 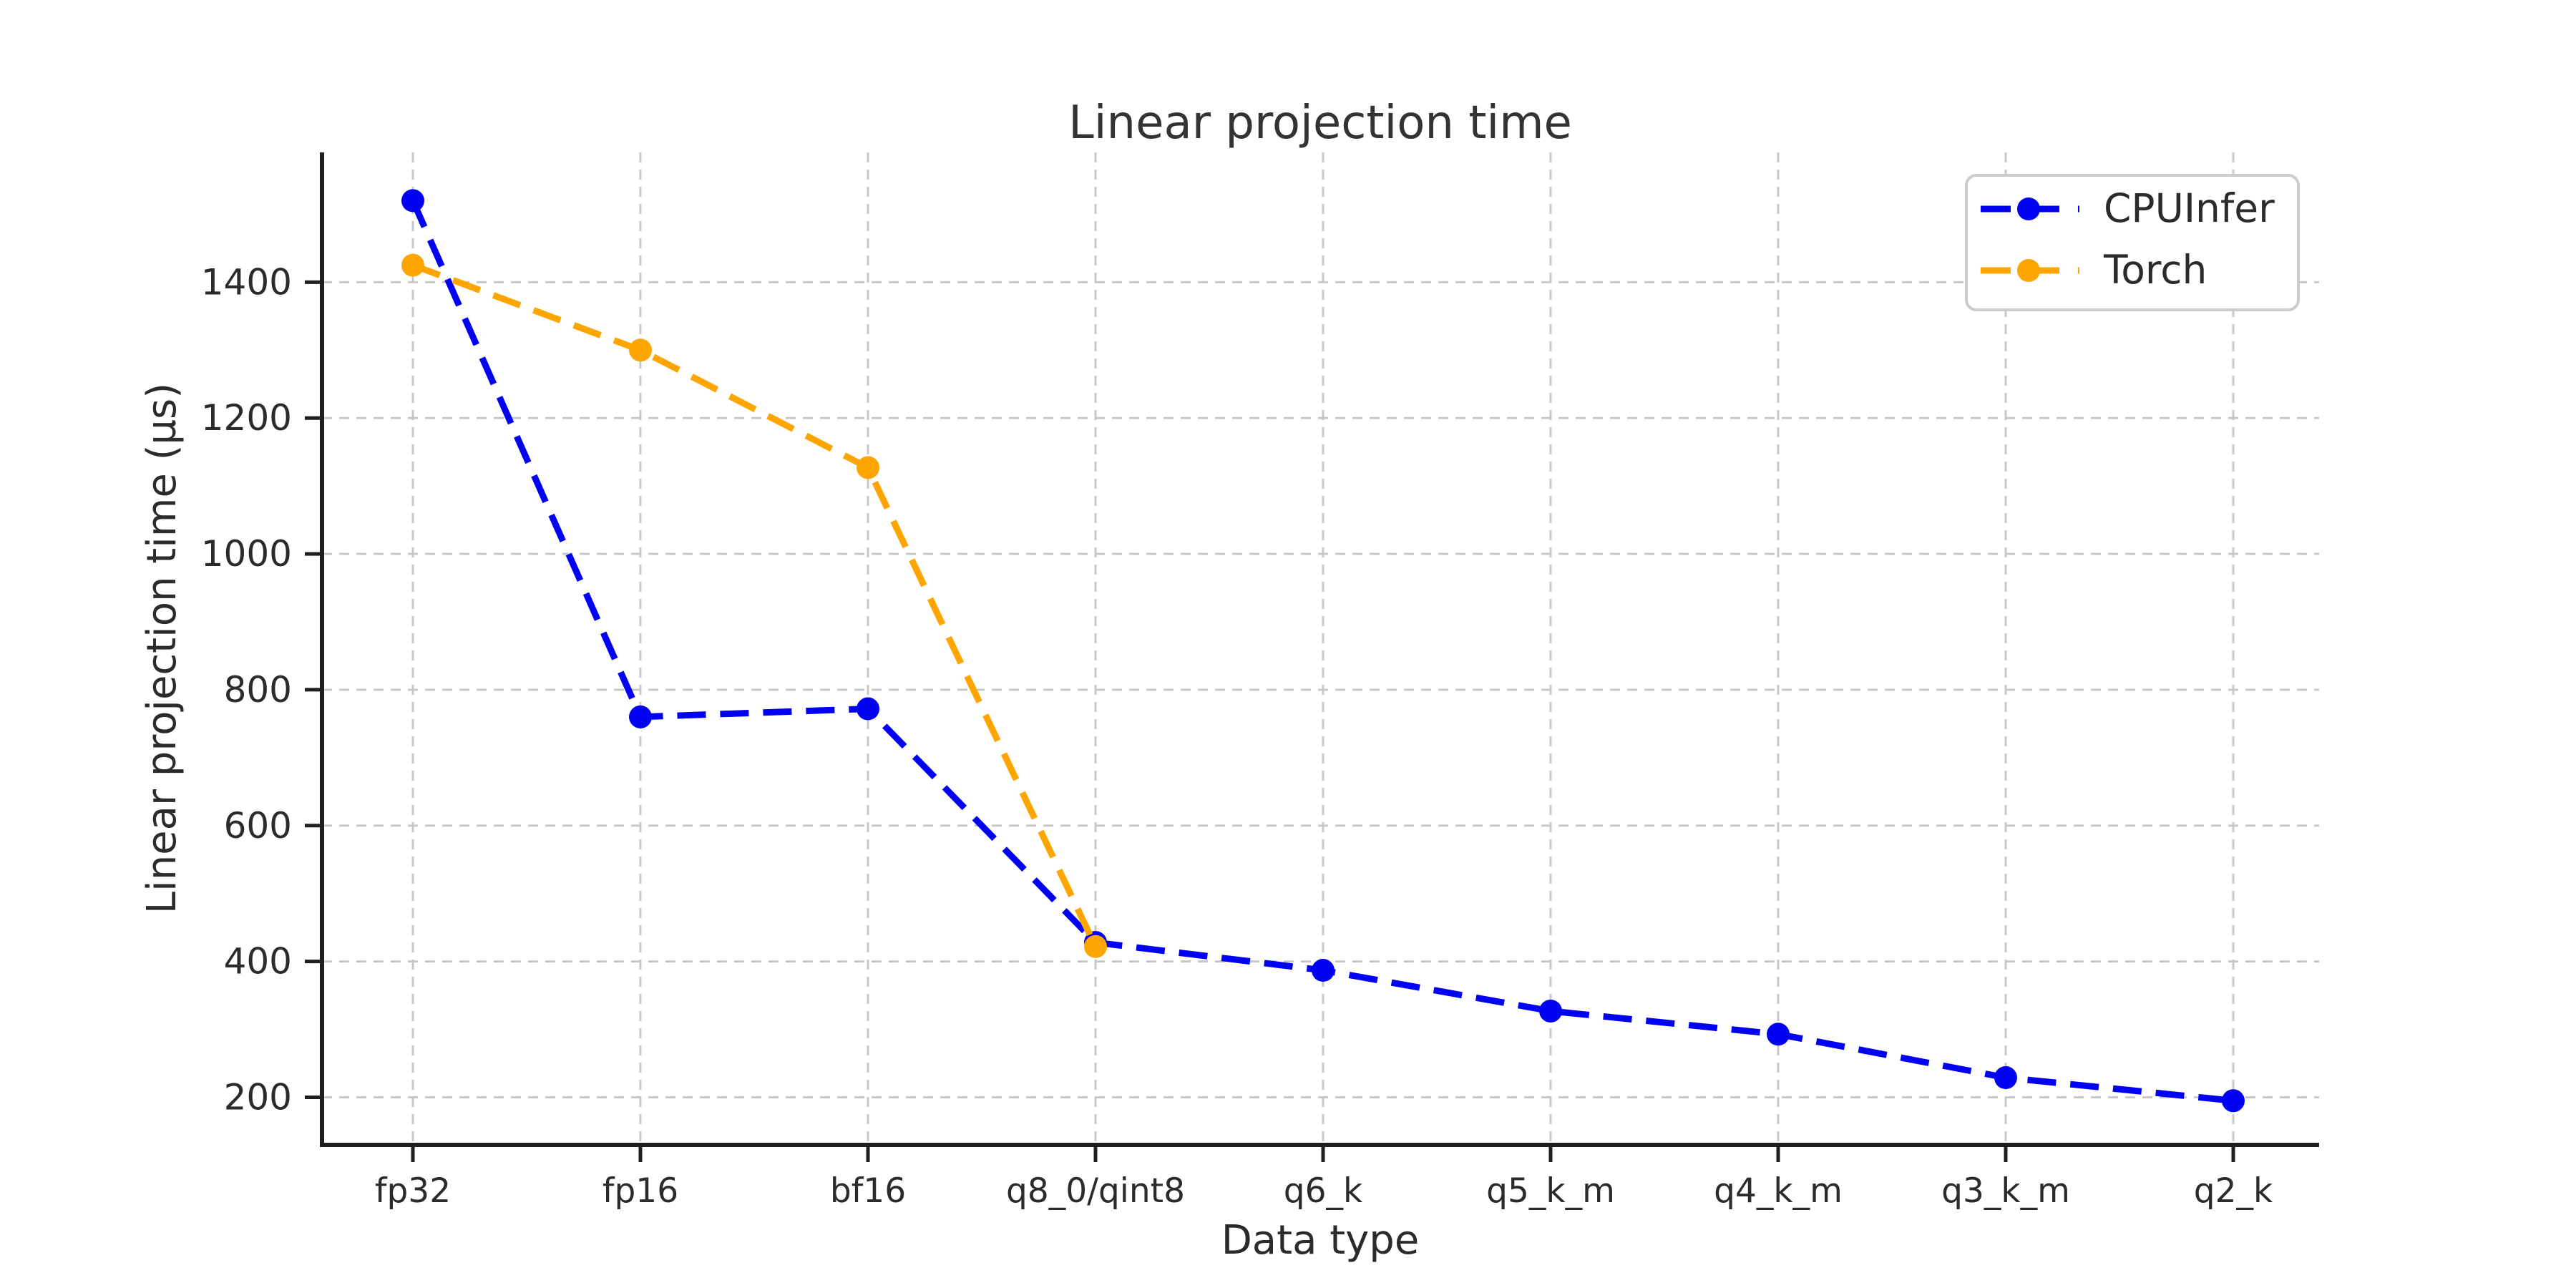 I want to click on y-axis-label: Linear projection time (µs), so click(x=162, y=648).